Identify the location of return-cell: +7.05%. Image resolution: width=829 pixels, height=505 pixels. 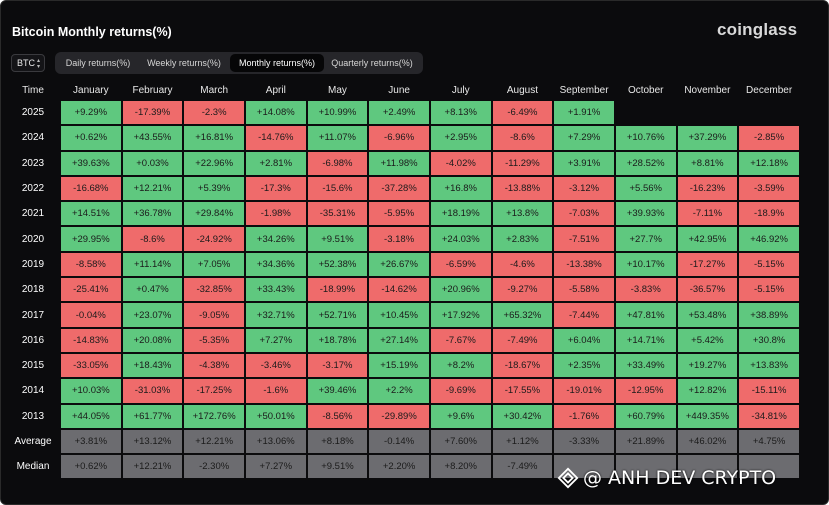
(214, 264).